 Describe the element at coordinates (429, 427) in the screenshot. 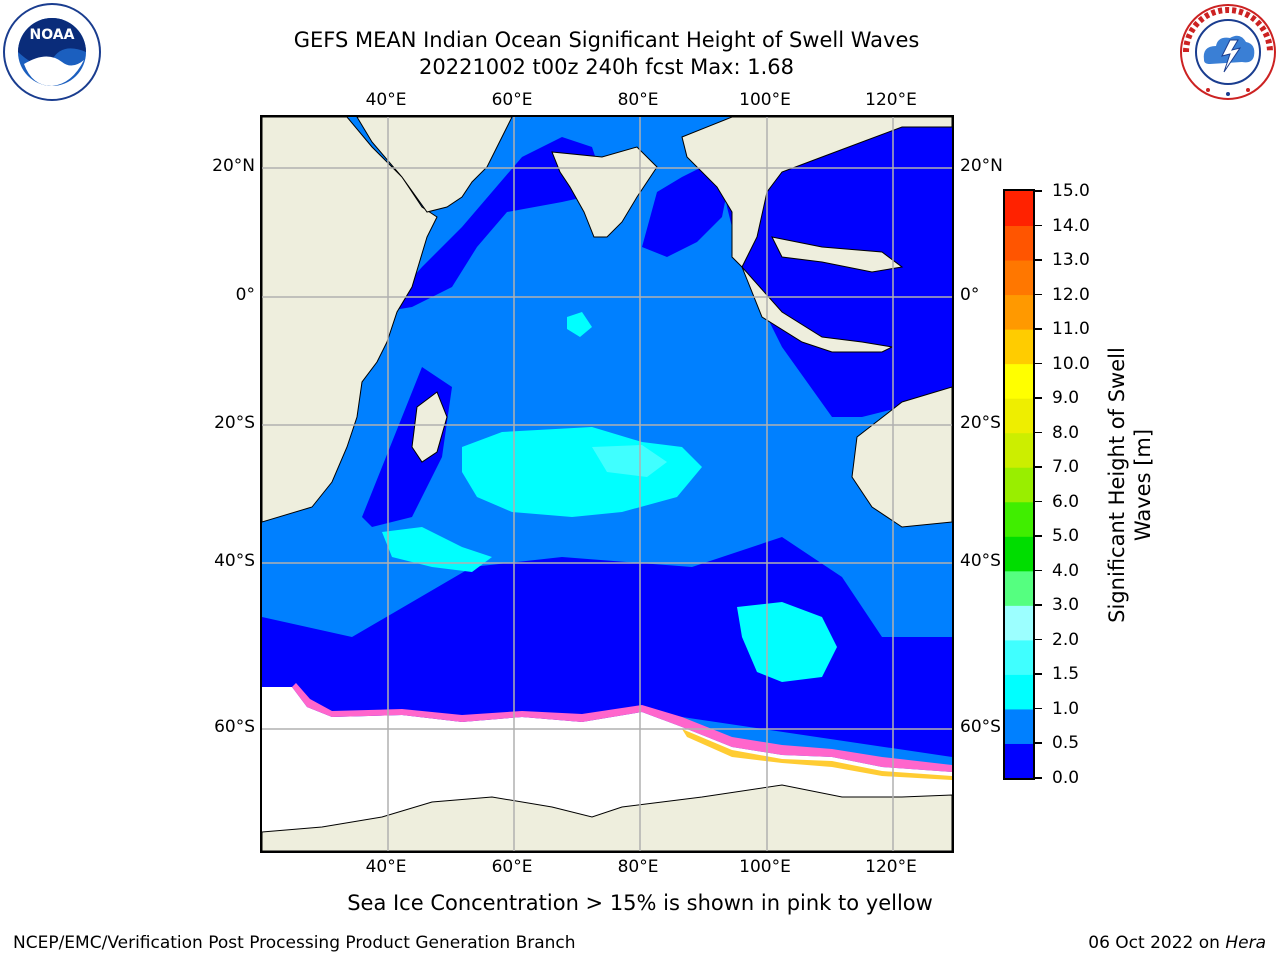

I see `land-madagascar` at that location.